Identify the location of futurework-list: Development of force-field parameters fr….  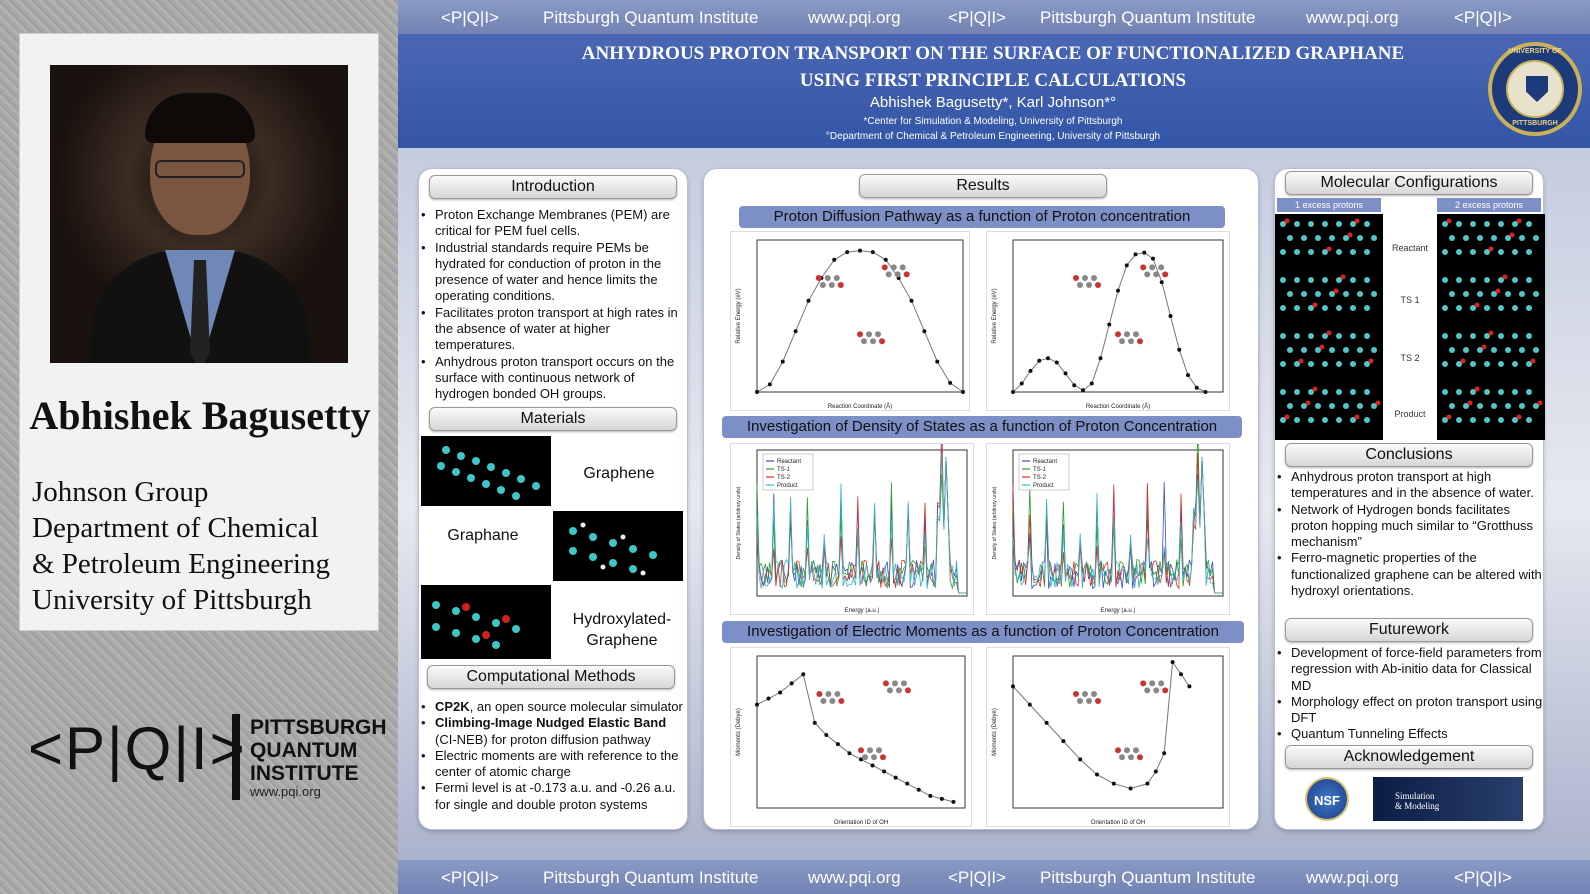
(1409, 694).